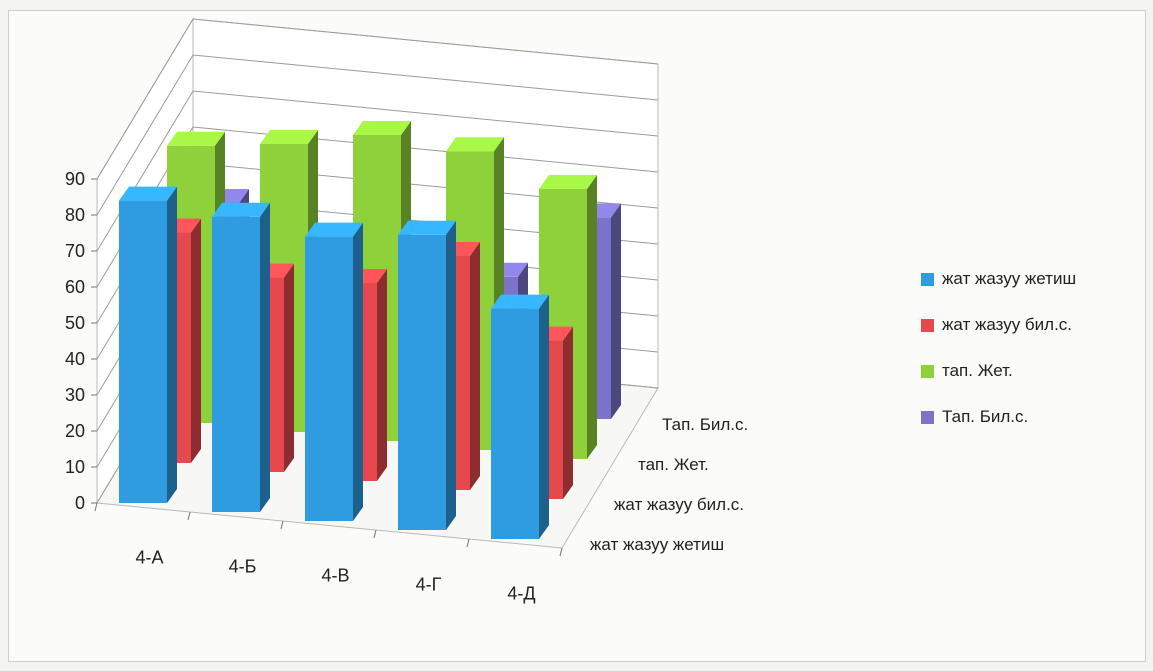 The image size is (1153, 671). Describe the element at coordinates (243, 567) in the screenshot. I see `x-tick-label: 4-Б` at that location.